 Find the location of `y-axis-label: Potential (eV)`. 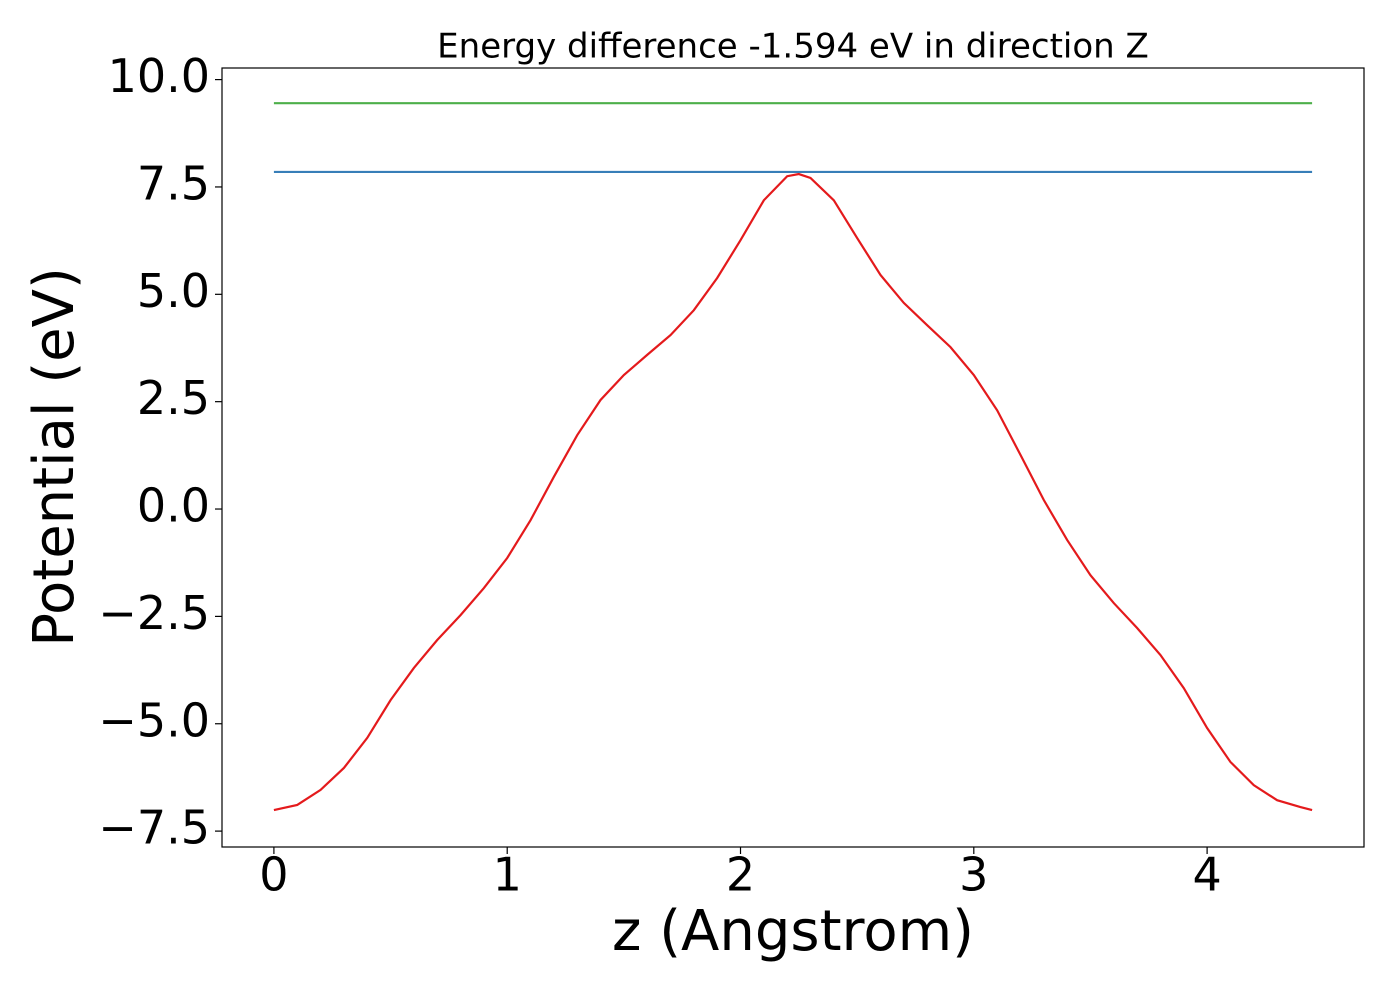

y-axis-label: Potential (eV) is located at coordinates (54, 457).